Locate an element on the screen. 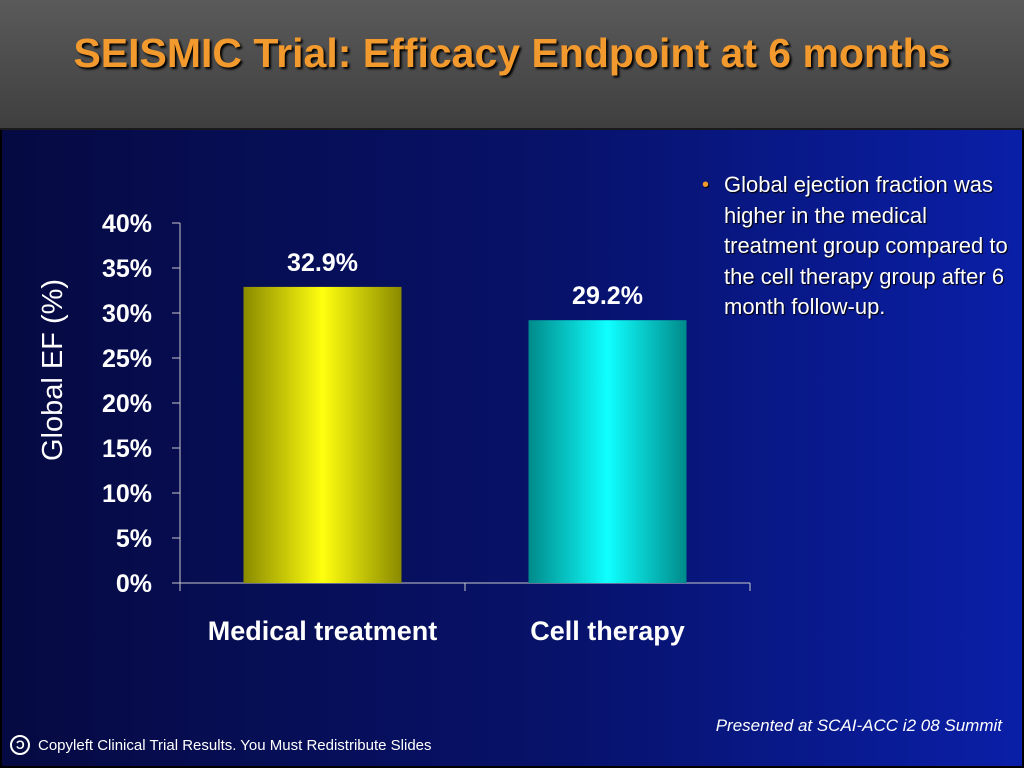 The image size is (1024, 768). y-tick-label: 0% is located at coordinates (134, 584).